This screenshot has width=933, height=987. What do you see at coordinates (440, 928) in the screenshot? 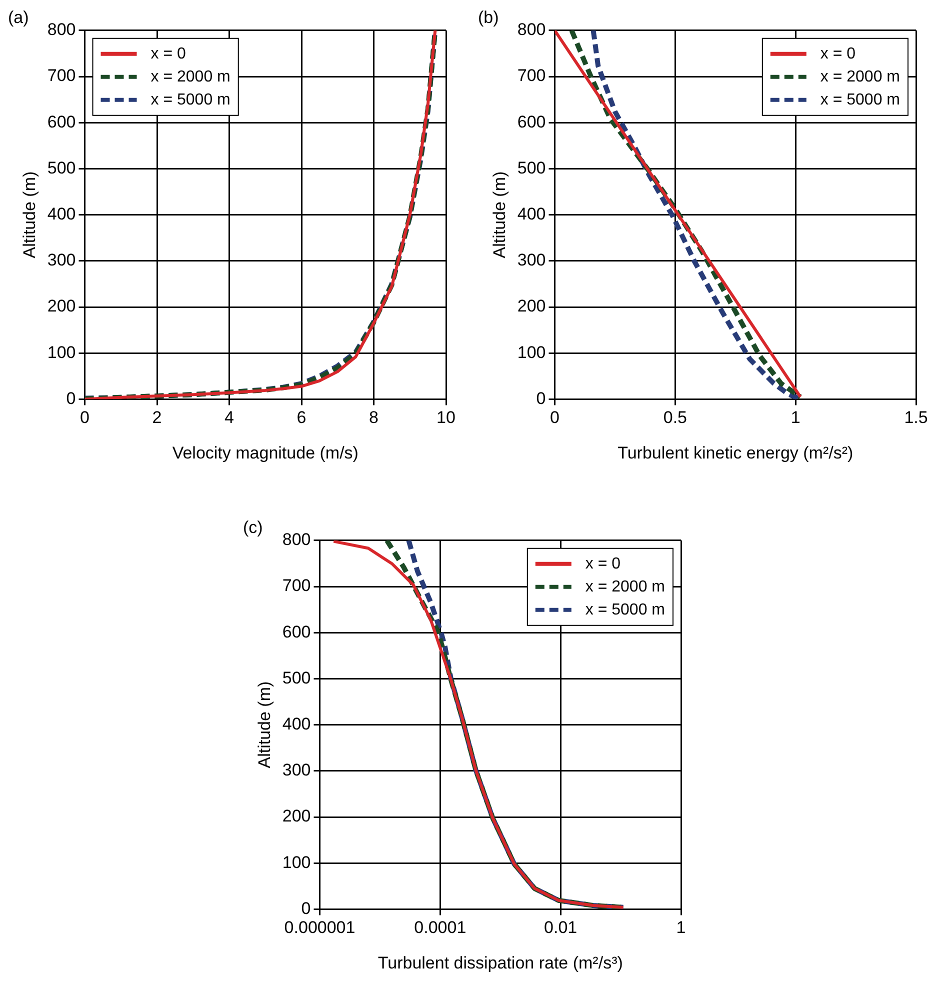
I see `x-tick-label: 0.0001` at bounding box center [440, 928].